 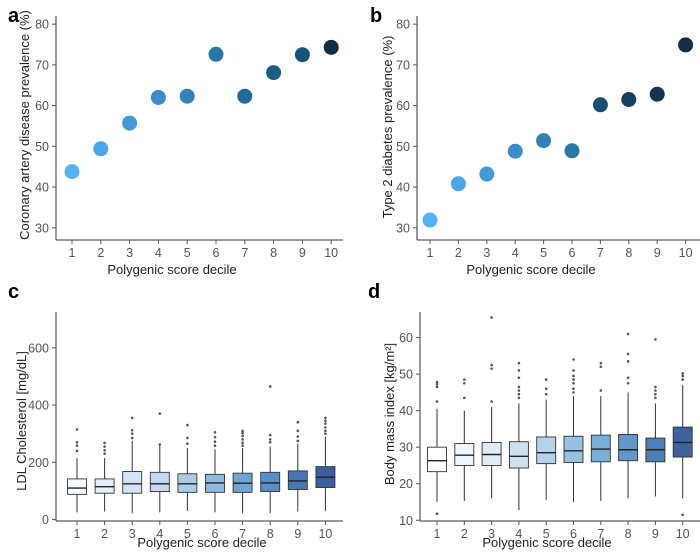 What do you see at coordinates (42, 188) in the screenshot?
I see `y-tick-label-a-40: 40` at bounding box center [42, 188].